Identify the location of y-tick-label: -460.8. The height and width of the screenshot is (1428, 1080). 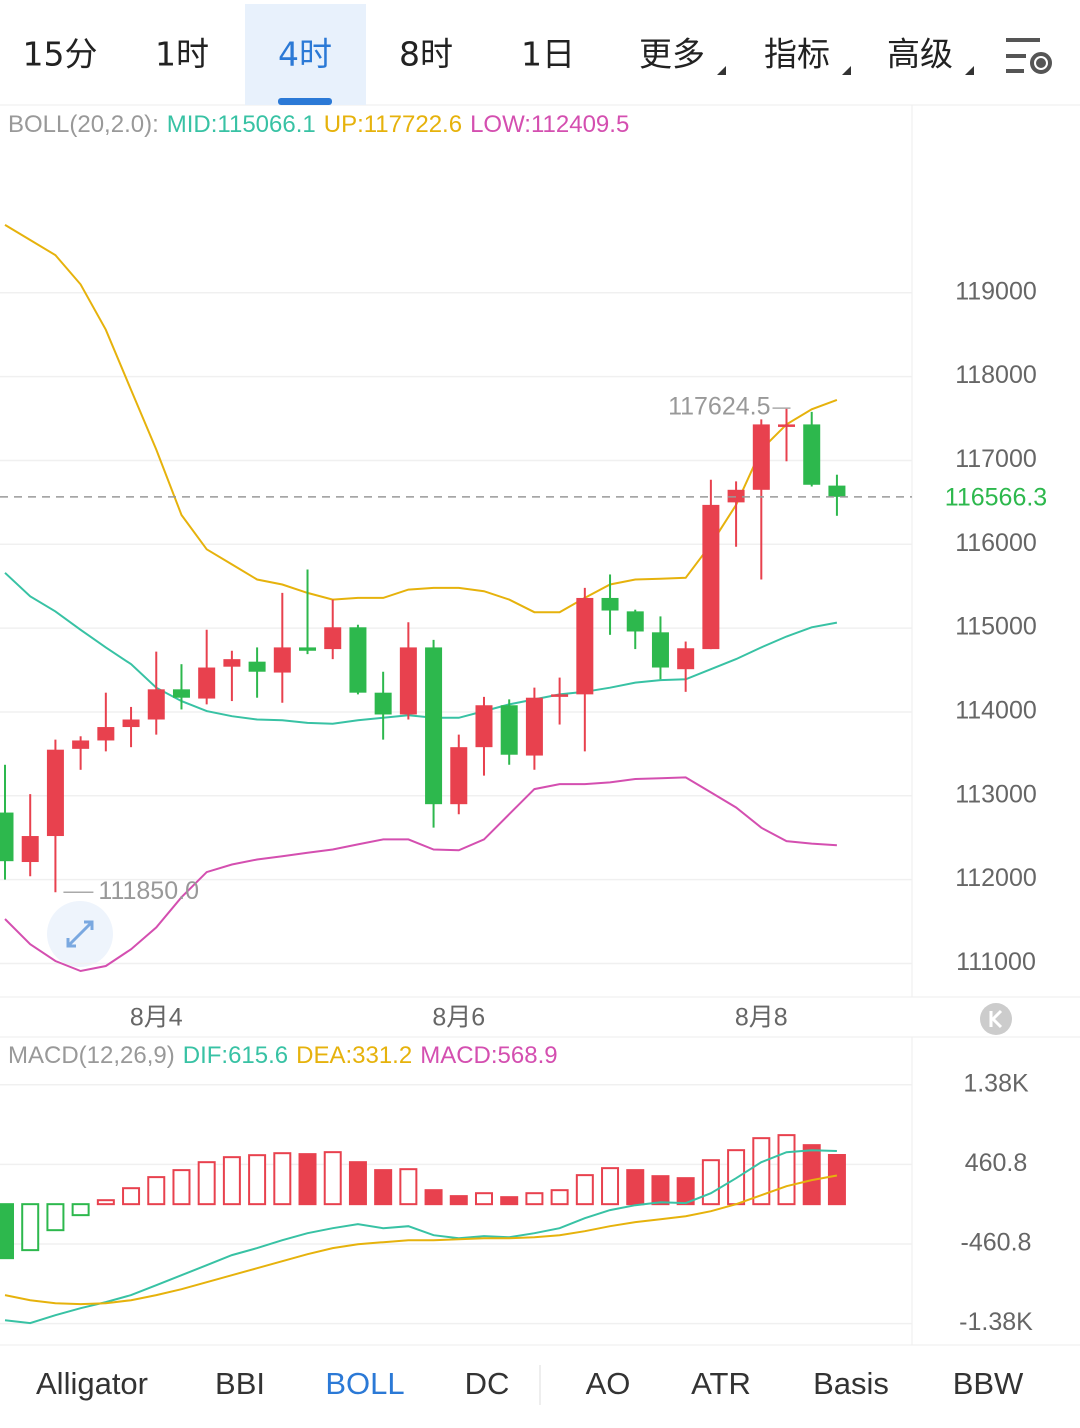
(996, 1243).